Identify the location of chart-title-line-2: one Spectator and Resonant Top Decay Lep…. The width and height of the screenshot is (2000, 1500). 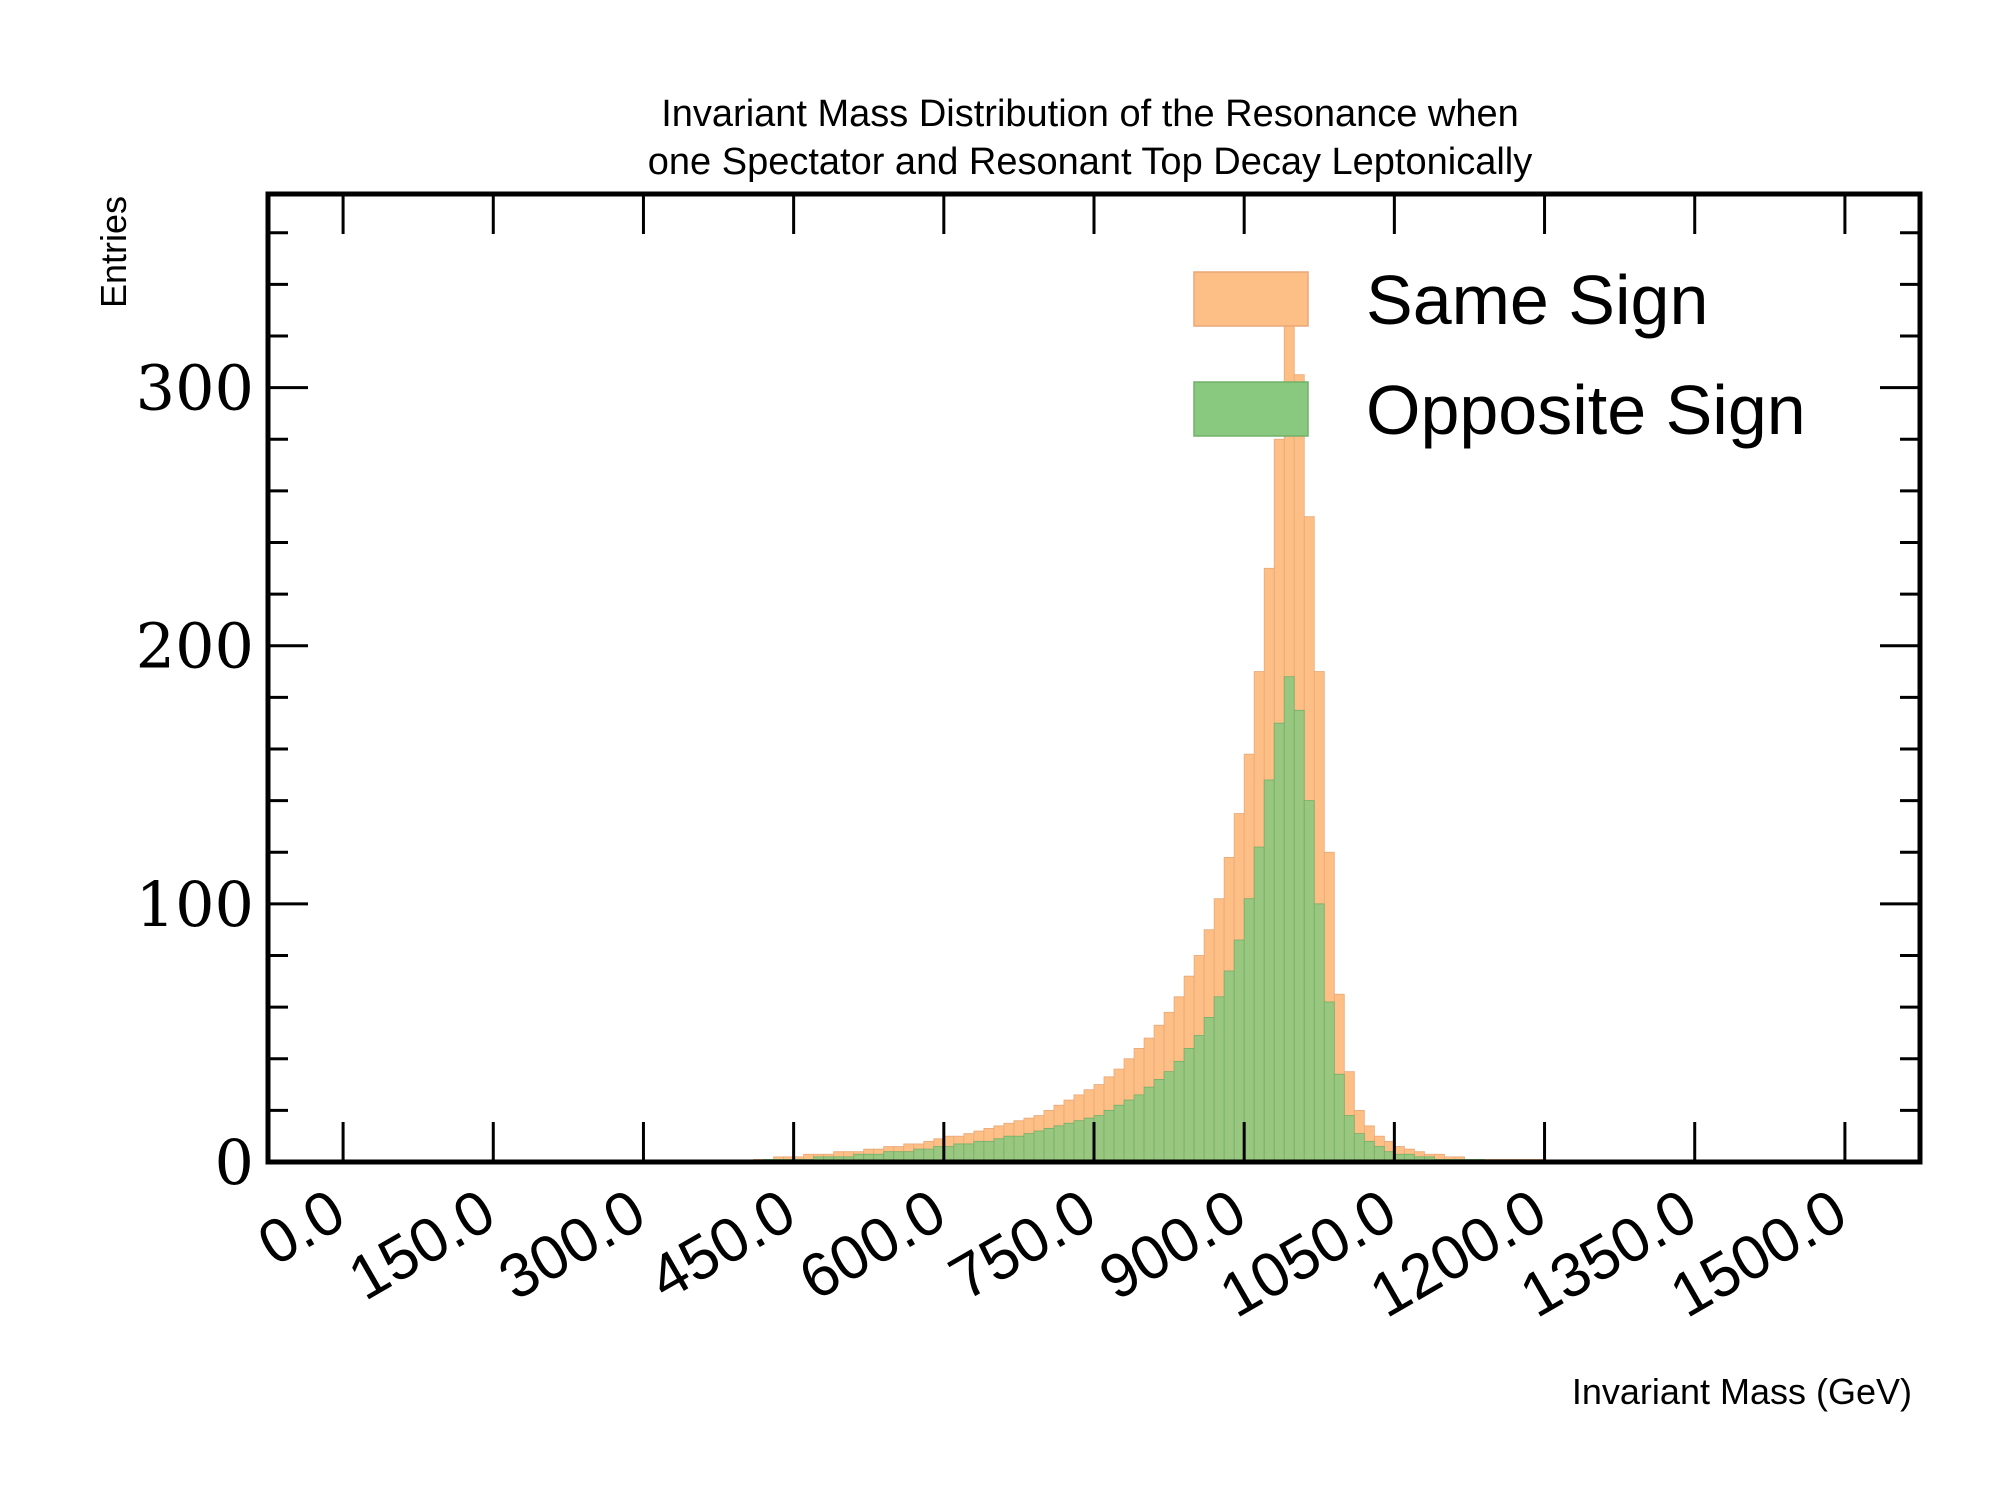
(1090, 162).